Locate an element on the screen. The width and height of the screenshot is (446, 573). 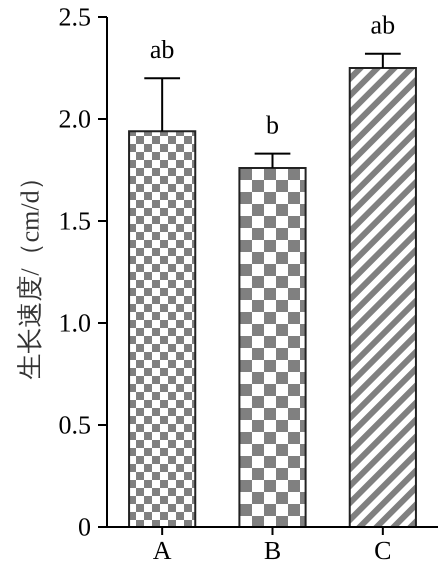
annotation: b is located at coordinates (272, 125).